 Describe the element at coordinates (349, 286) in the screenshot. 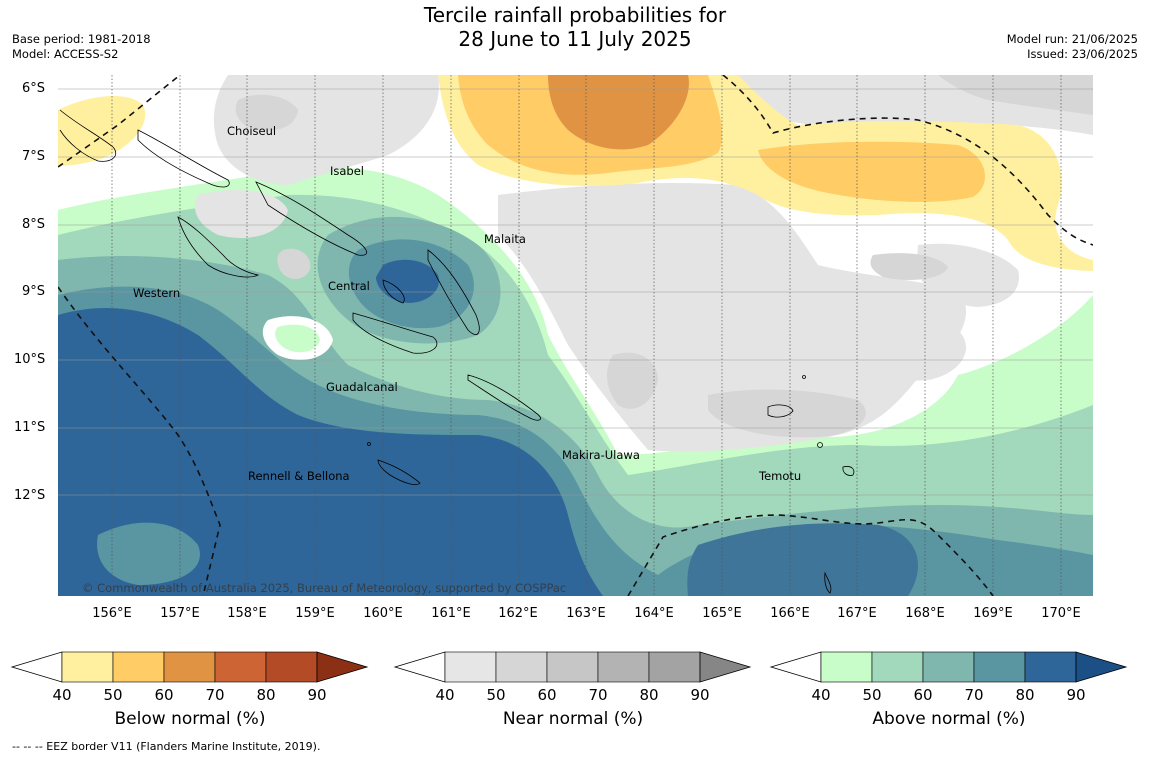

I see `label-central: Central` at that location.